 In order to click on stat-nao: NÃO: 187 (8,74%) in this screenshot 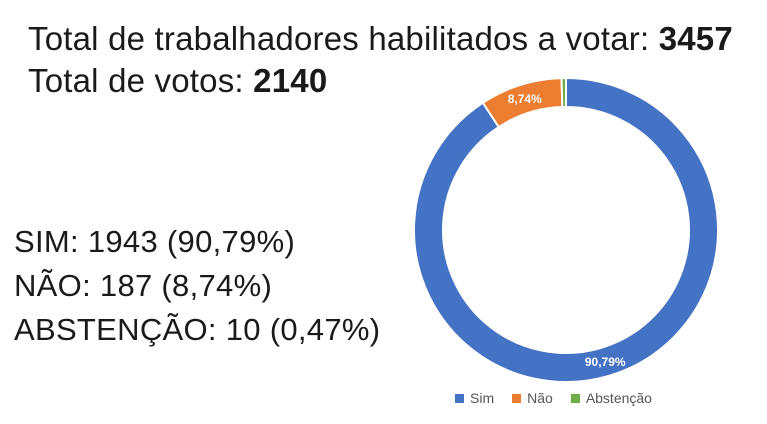, I will do `click(143, 285)`.